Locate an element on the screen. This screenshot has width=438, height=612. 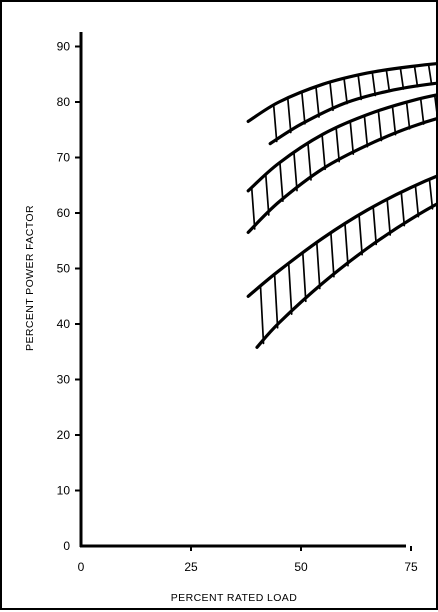
10-hp-upper-curve is located at coordinates (342, 143).